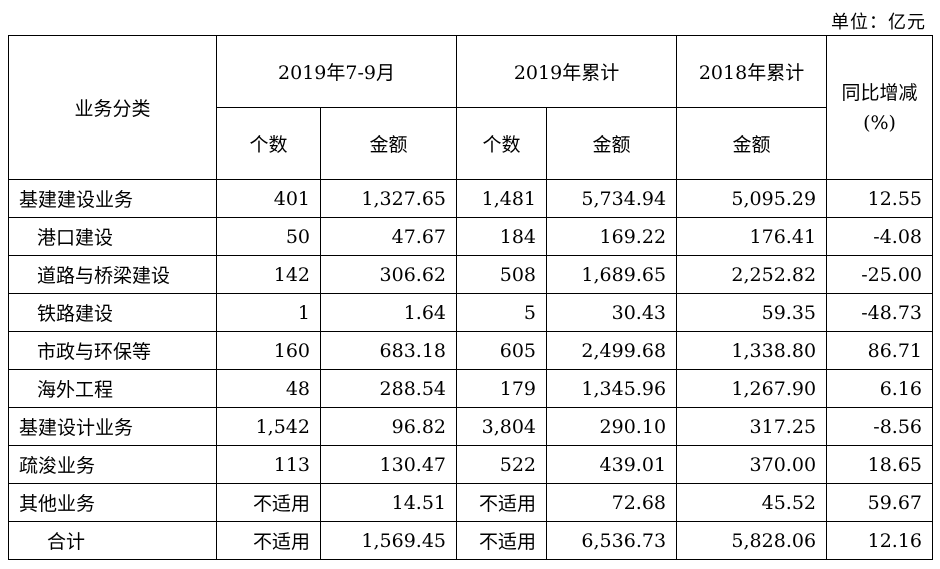 The width and height of the screenshot is (940, 569). I want to click on row-count-1: 50, so click(268, 236).